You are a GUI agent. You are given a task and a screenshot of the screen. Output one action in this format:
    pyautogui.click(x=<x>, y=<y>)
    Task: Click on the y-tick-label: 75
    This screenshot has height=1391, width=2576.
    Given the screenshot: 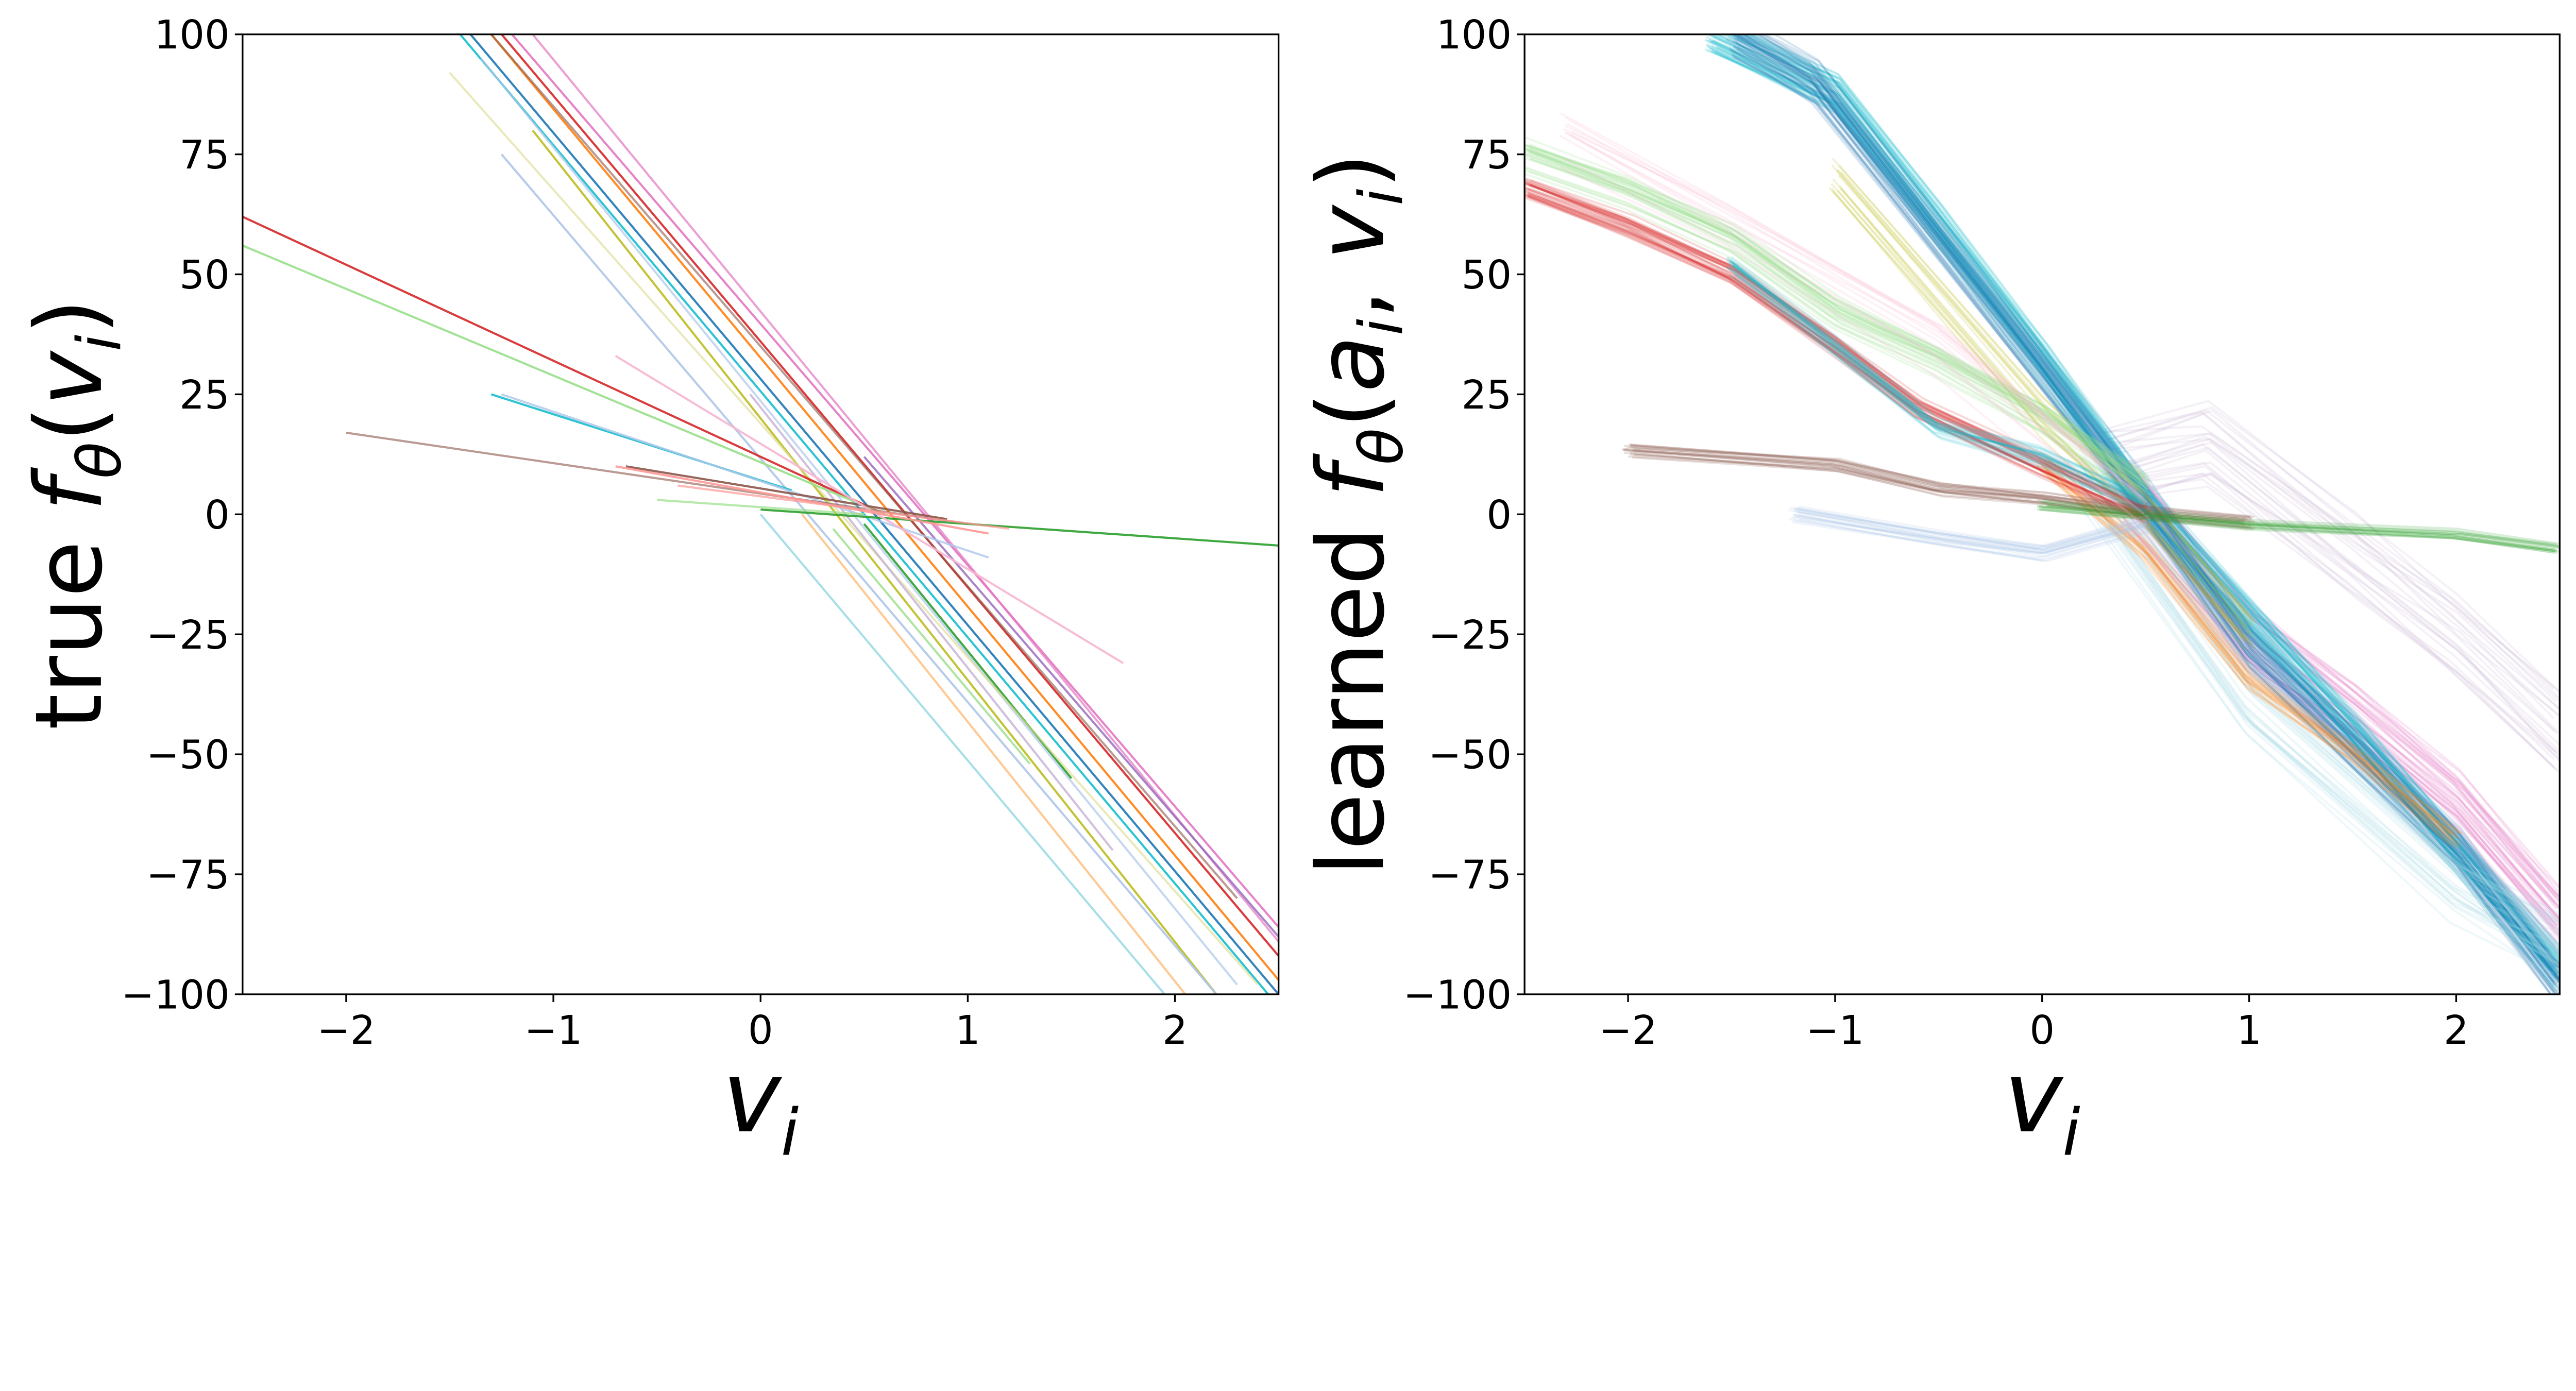 What is the action you would take?
    pyautogui.click(x=1487, y=155)
    